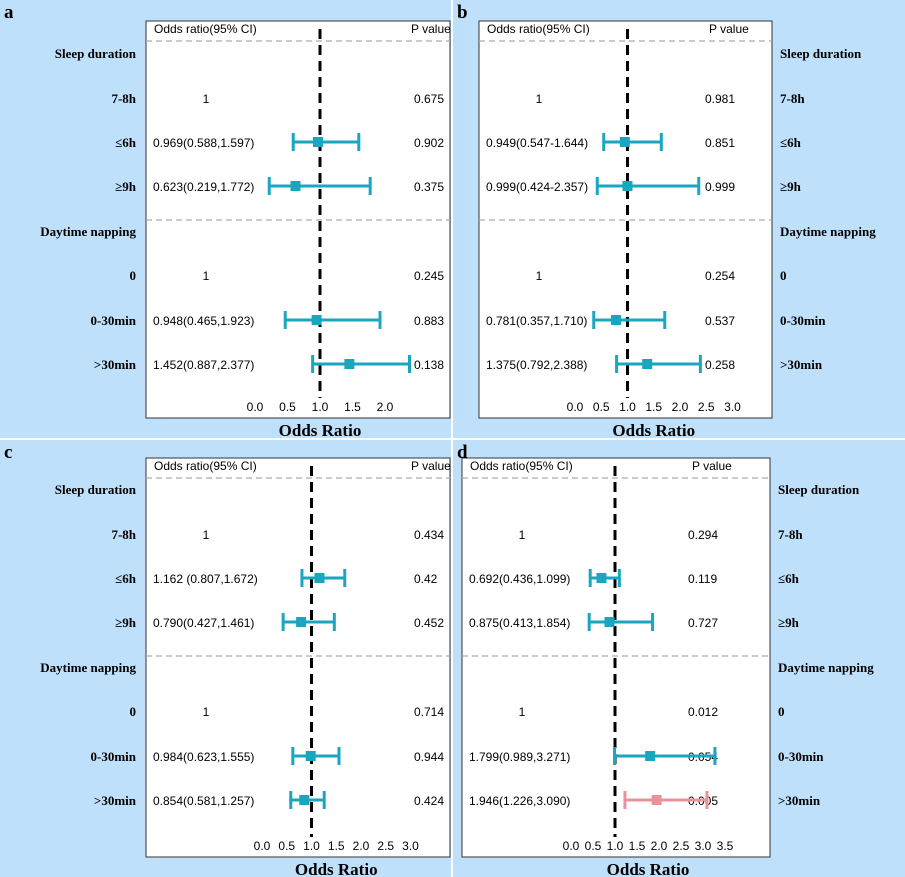  What do you see at coordinates (429, 143) in the screenshot?
I see `p-value: 0.902` at bounding box center [429, 143].